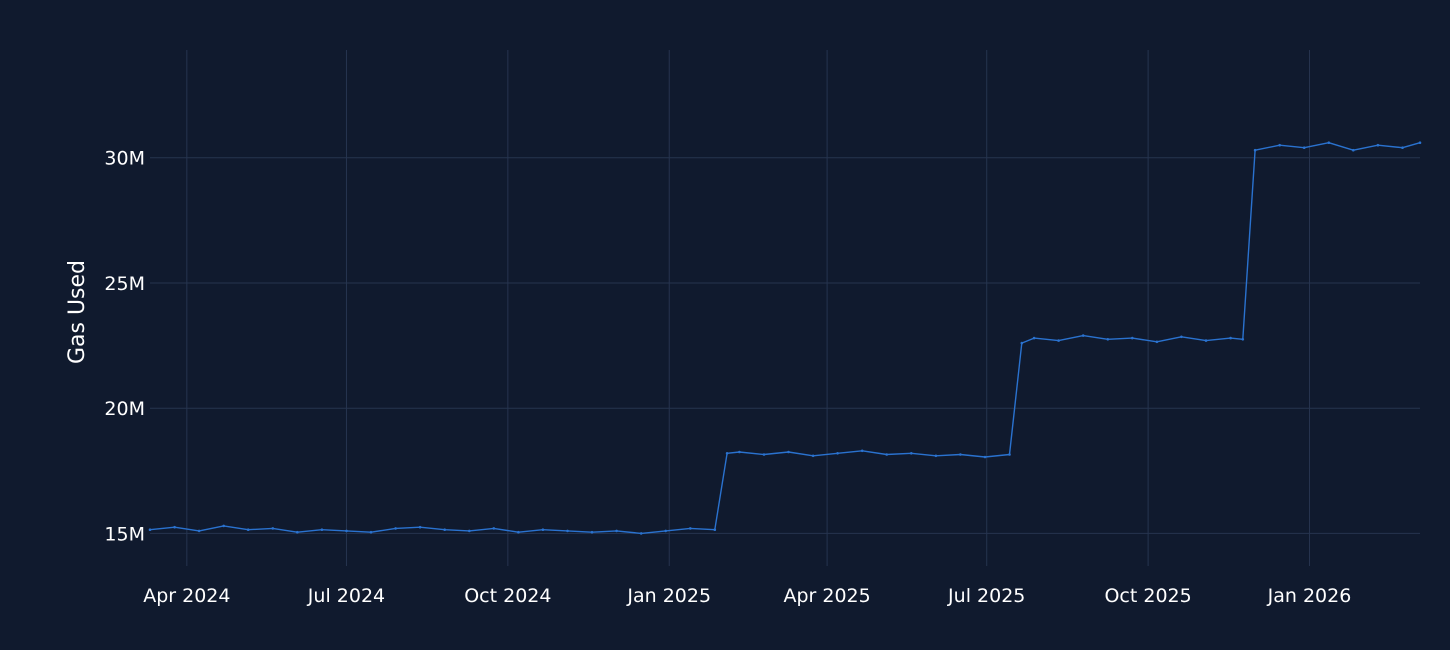 The height and width of the screenshot is (650, 1450). Describe the element at coordinates (186, 596) in the screenshot. I see `x-tick-label: Apr 2024` at that location.